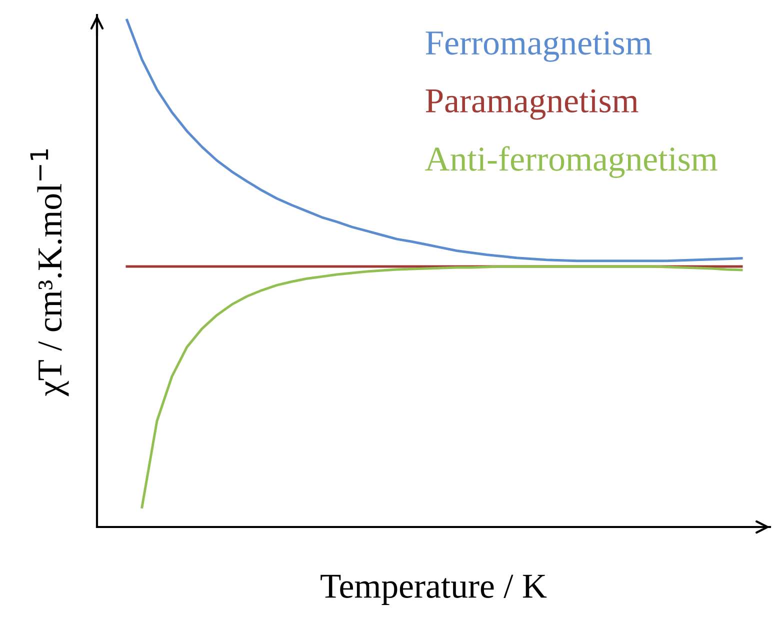 The image size is (774, 620). What do you see at coordinates (571, 162) in the screenshot?
I see `text: Anti-ferromagnetism` at bounding box center [571, 162].